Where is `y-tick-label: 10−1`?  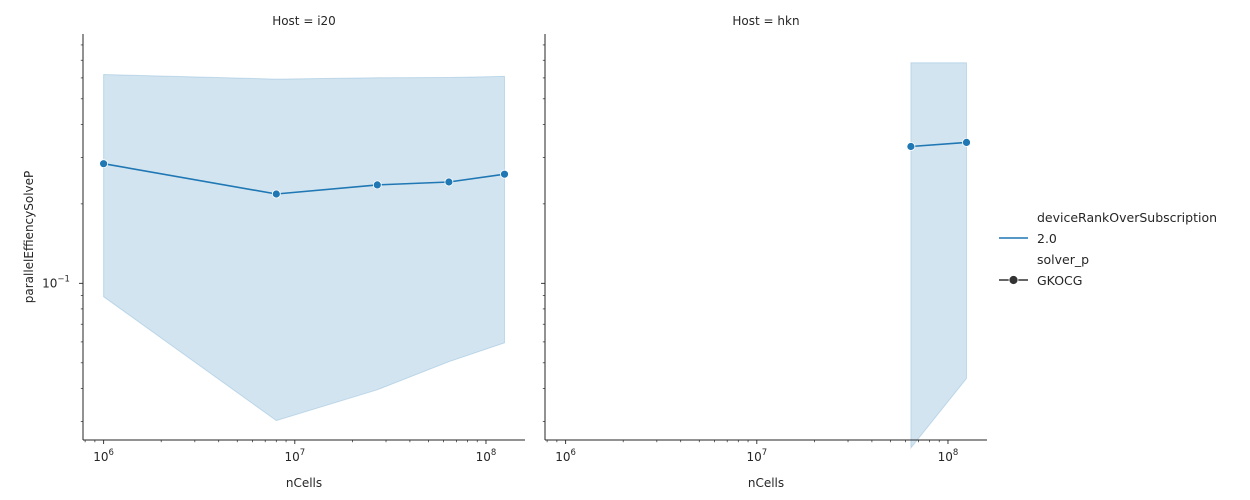
y-tick-label: 10−1 is located at coordinates (56, 282).